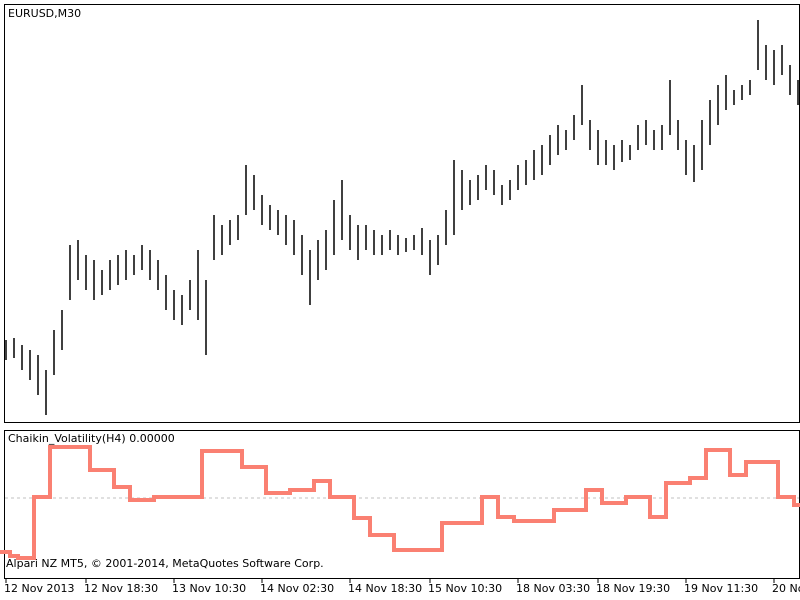 The image size is (800, 600). I want to click on x-tick-label: 13 Nov 10:30, so click(209, 588).